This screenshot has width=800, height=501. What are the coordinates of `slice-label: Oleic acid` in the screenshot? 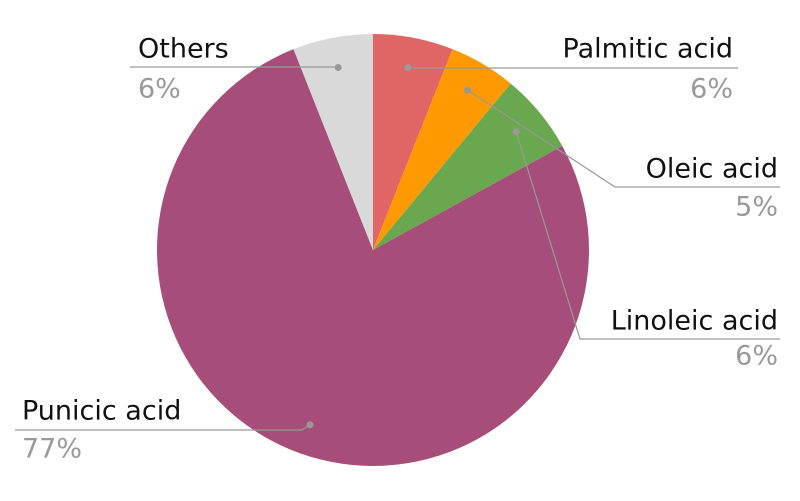 It's located at (712, 169).